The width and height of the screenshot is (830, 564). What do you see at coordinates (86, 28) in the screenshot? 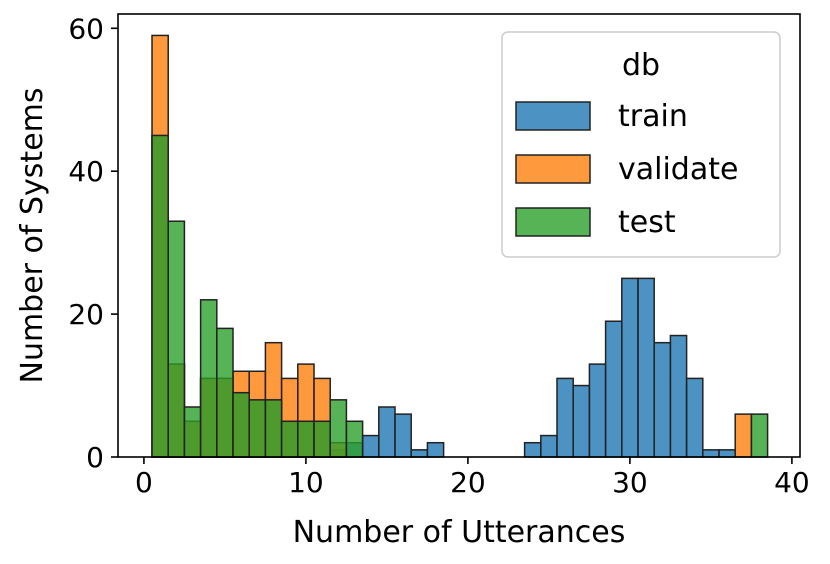
I see `y-tick-label: 60` at bounding box center [86, 28].